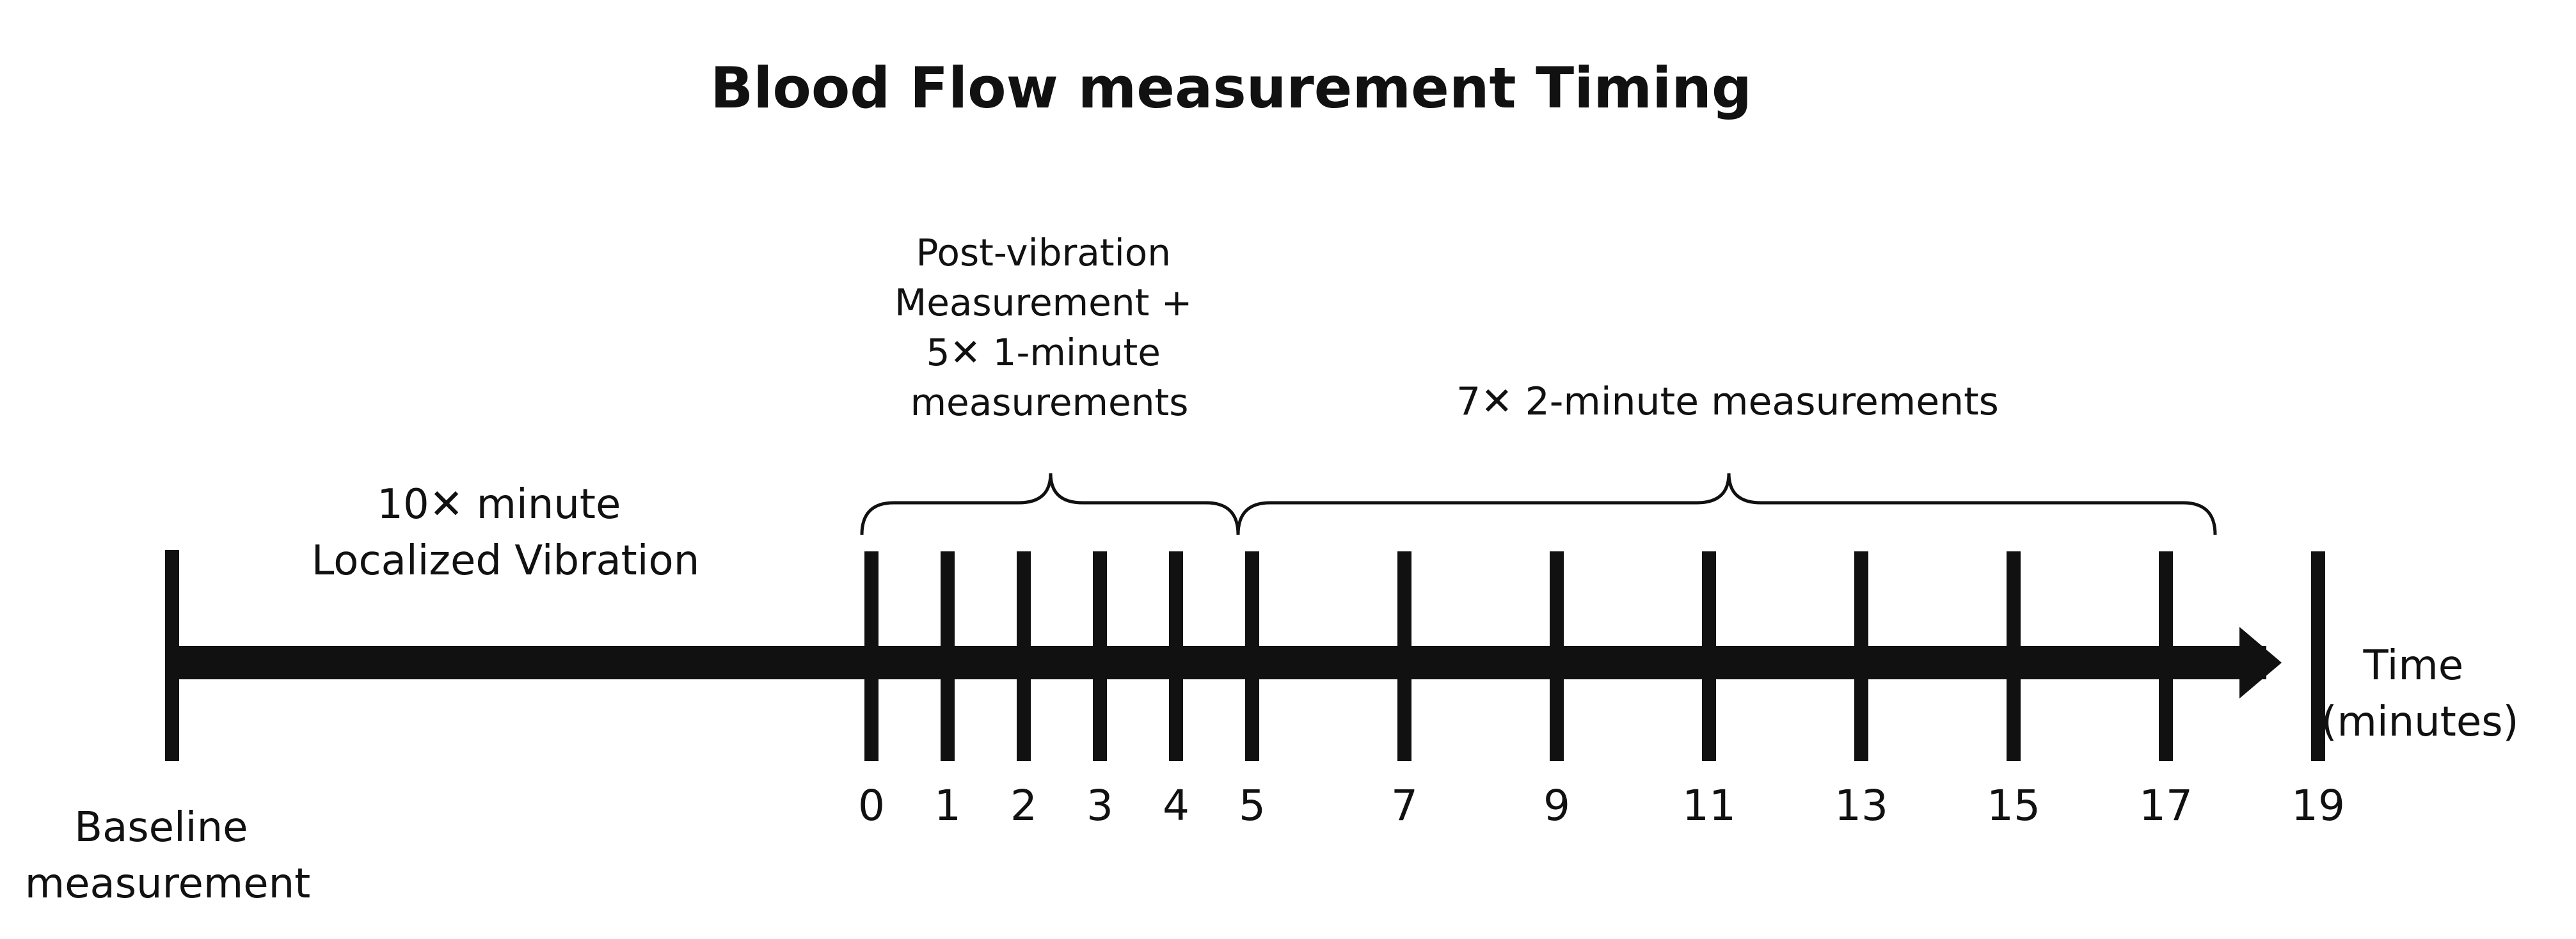 Image resolution: width=2576 pixels, height=939 pixels. What do you see at coordinates (499, 504) in the screenshot?
I see `vibration-label-line1: 10✕ minute` at bounding box center [499, 504].